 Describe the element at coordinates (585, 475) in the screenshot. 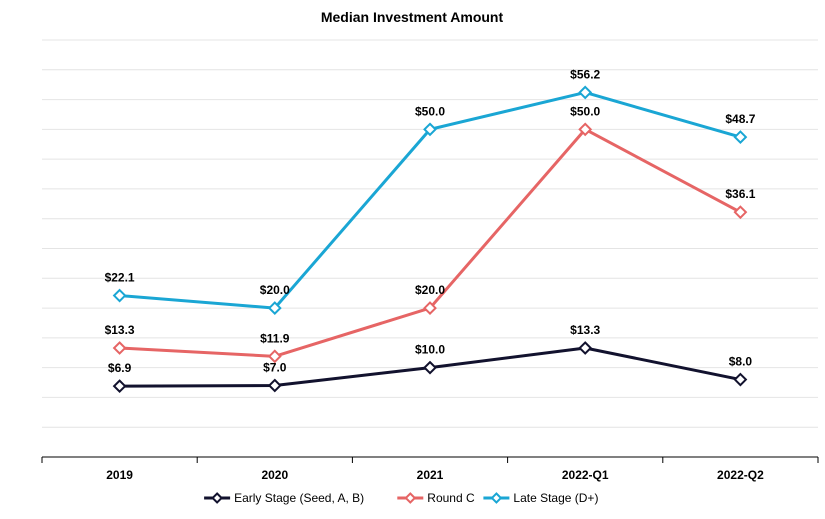

I see `x-tick-label: 2022-Q1` at that location.